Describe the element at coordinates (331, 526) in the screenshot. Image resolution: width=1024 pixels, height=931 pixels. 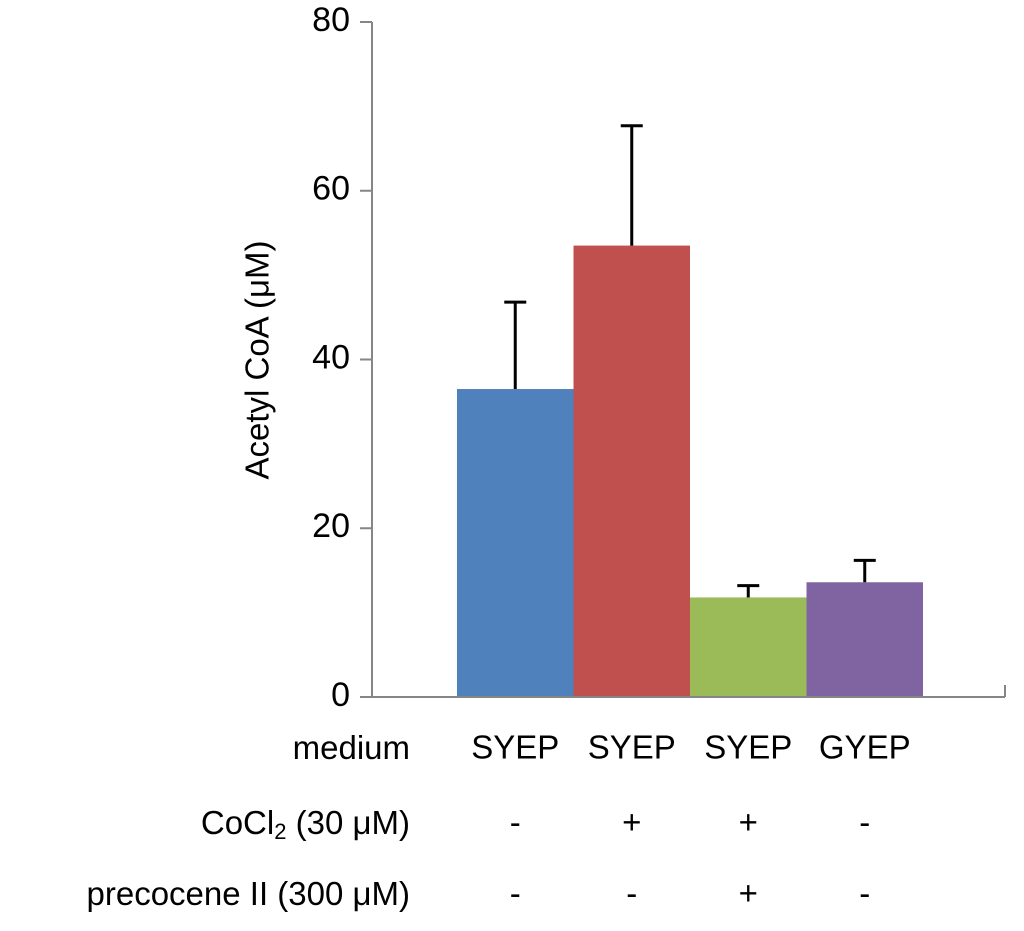
I see `y-tick-label: 20` at that location.